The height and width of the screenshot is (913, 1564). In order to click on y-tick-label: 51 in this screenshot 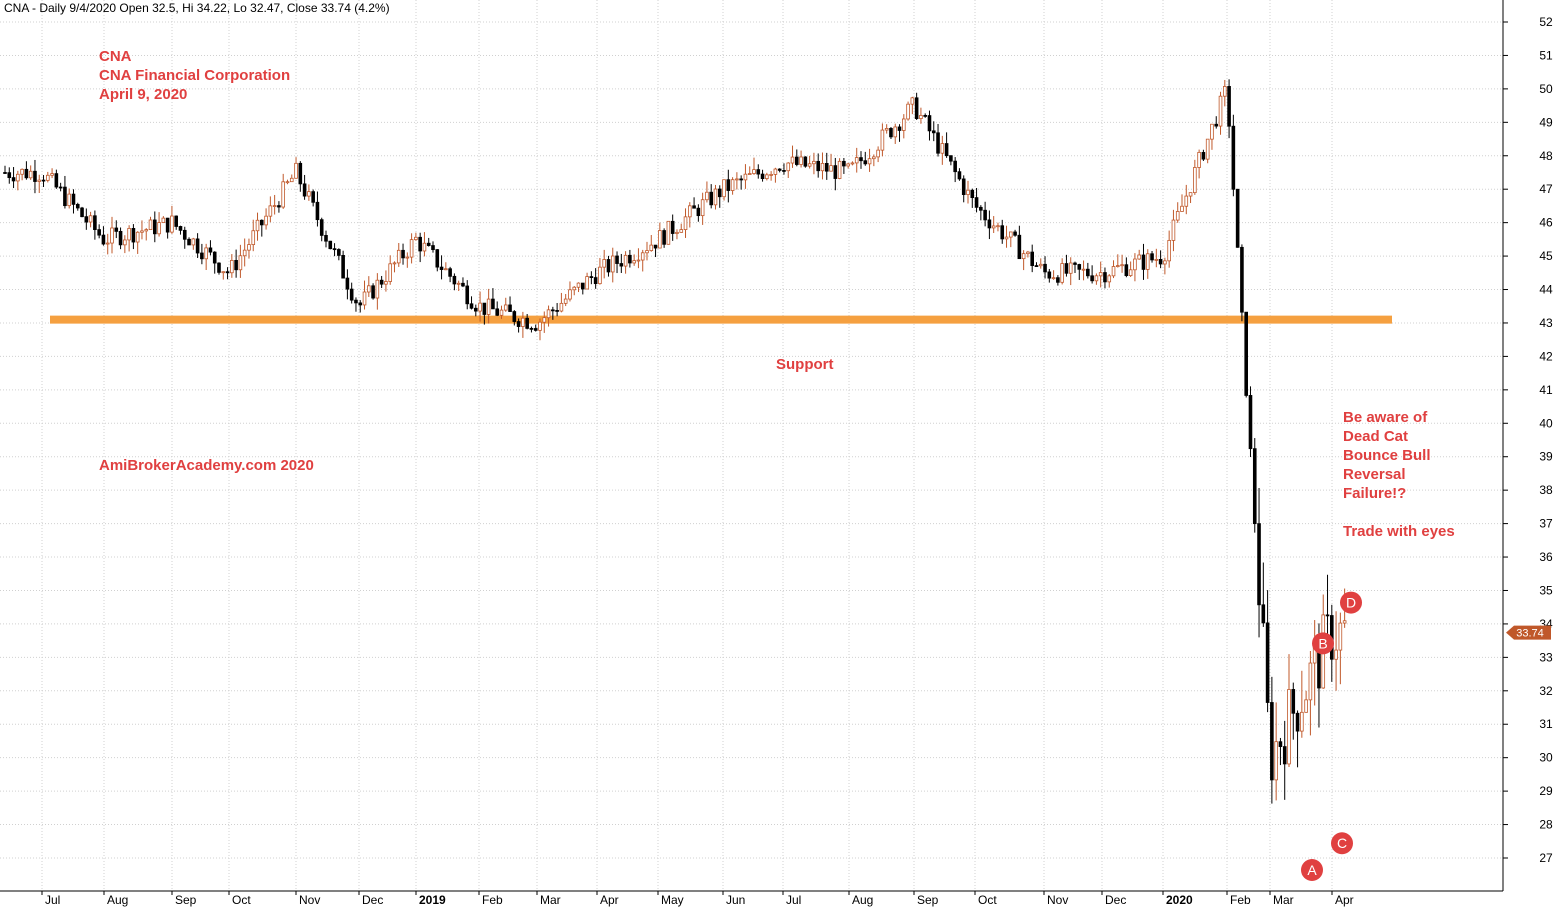, I will do `click(1546, 55)`.